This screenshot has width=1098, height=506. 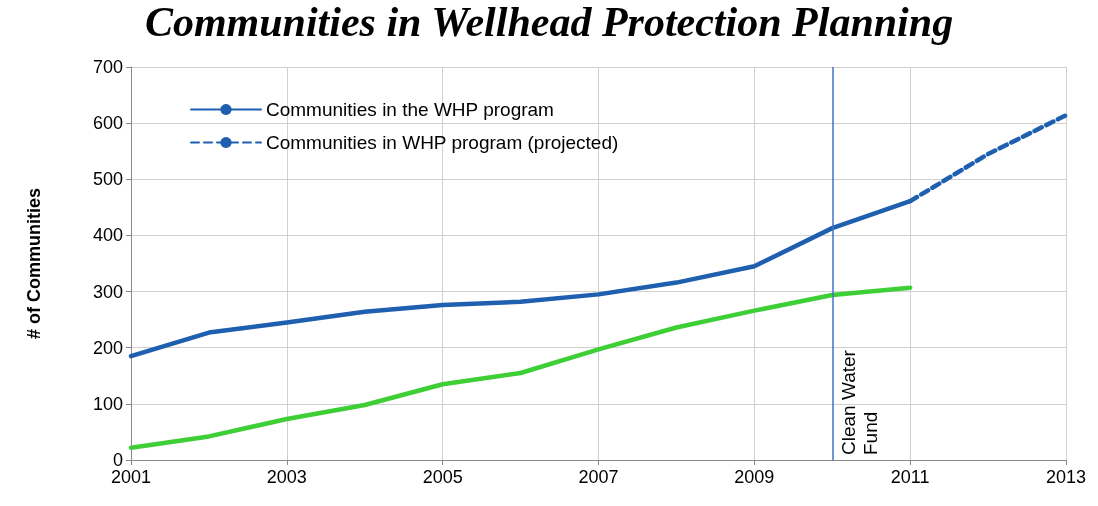 I want to click on ref-line-label: Clean Water Fund, so click(x=859, y=399).